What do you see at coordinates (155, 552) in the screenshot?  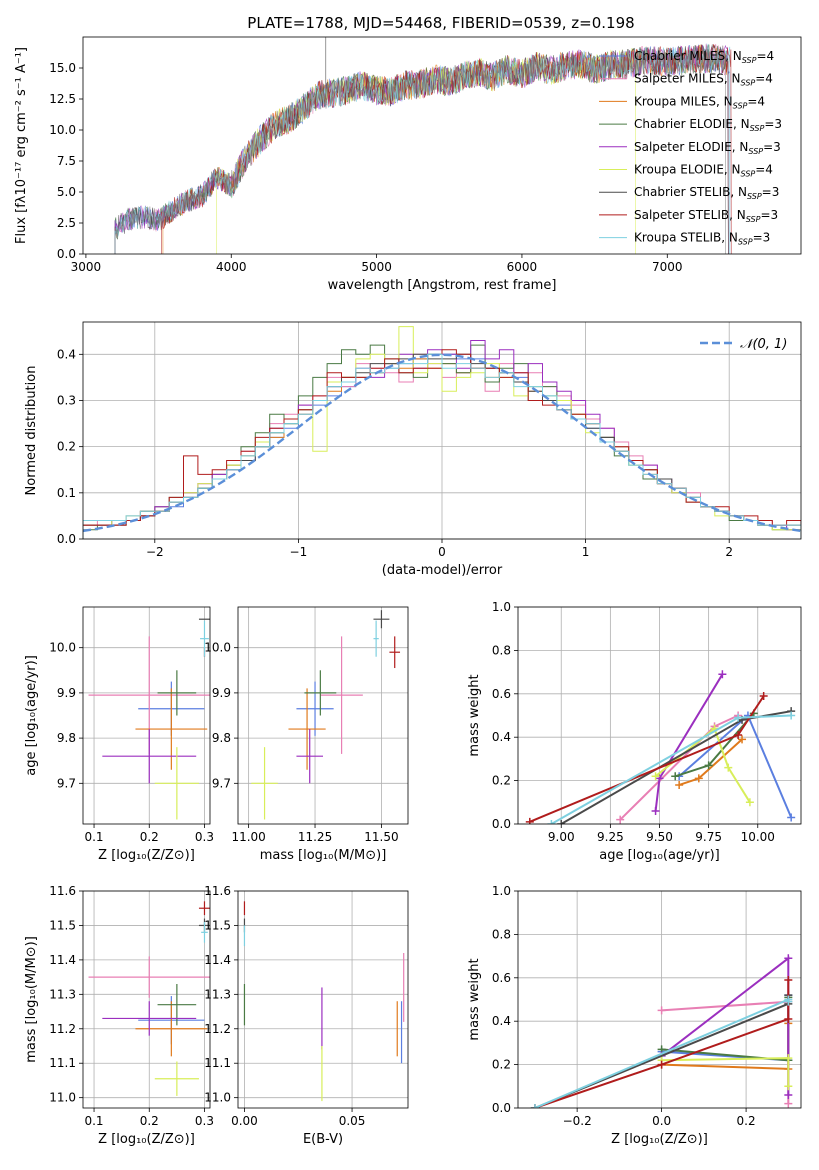 I see `x-tick-label: −2` at bounding box center [155, 552].